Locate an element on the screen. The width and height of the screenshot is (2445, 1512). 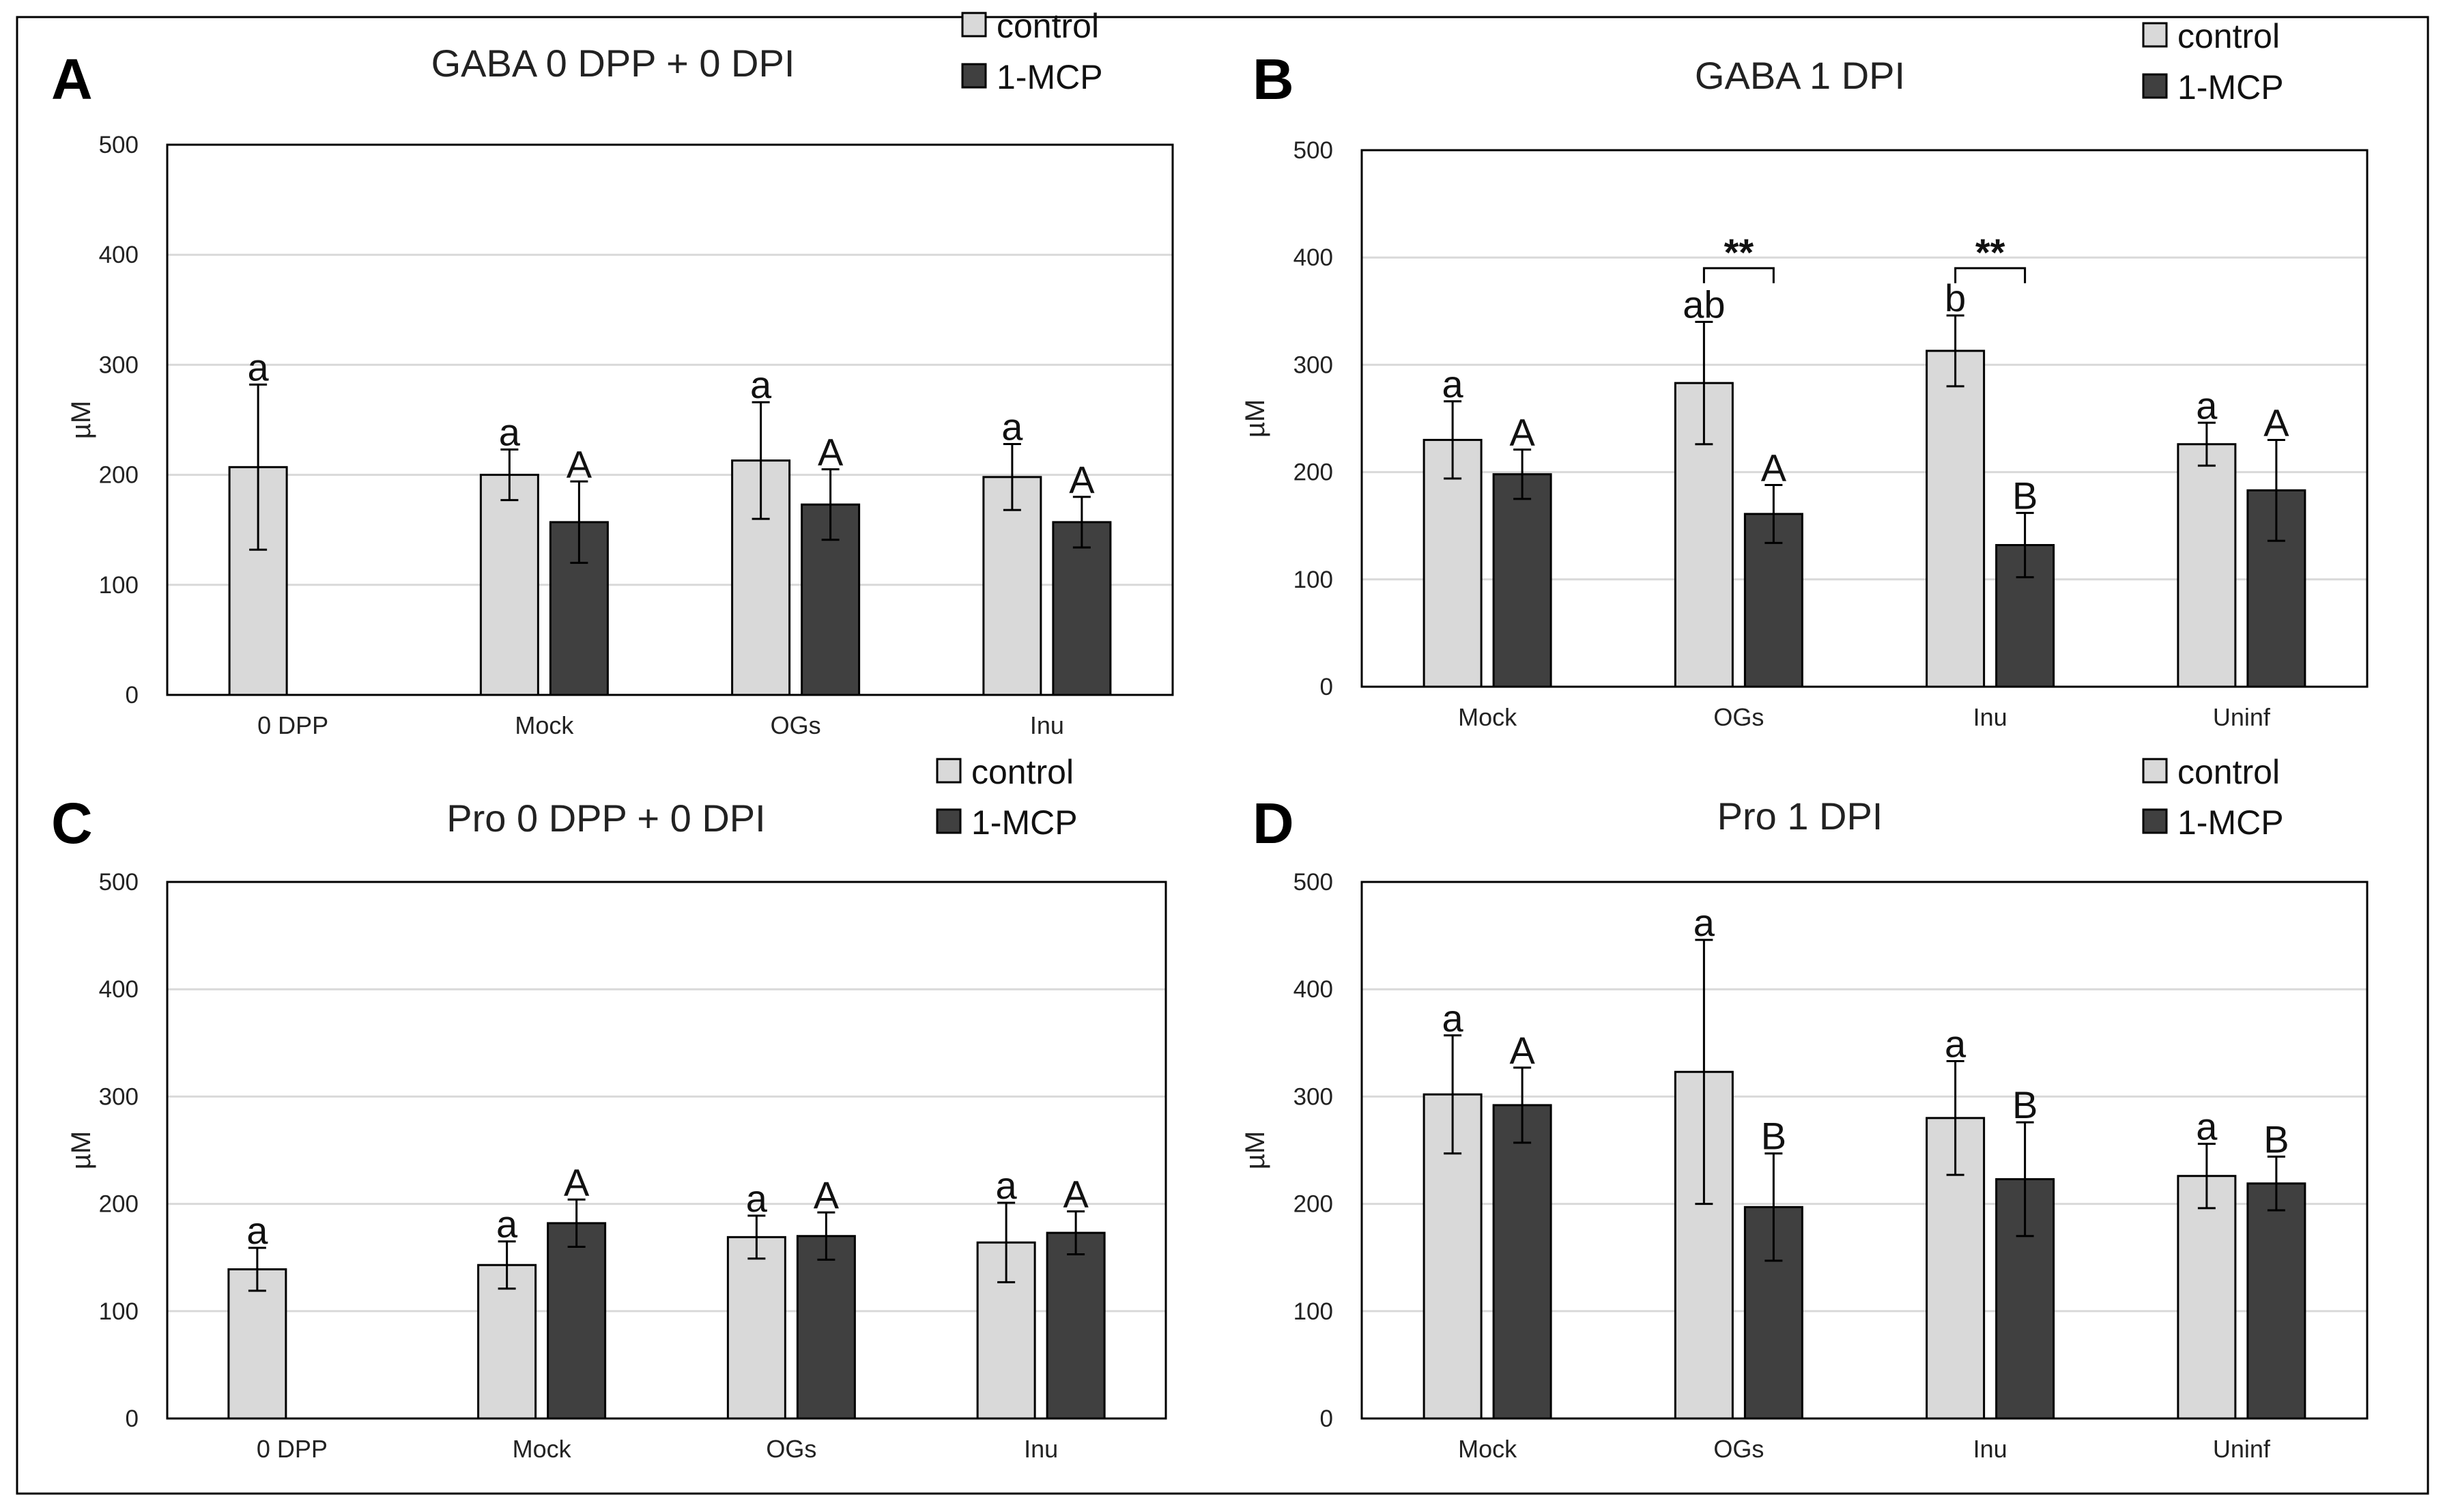
panel-title: Pro 0 DPP + 0 DPI is located at coordinates (605, 818).